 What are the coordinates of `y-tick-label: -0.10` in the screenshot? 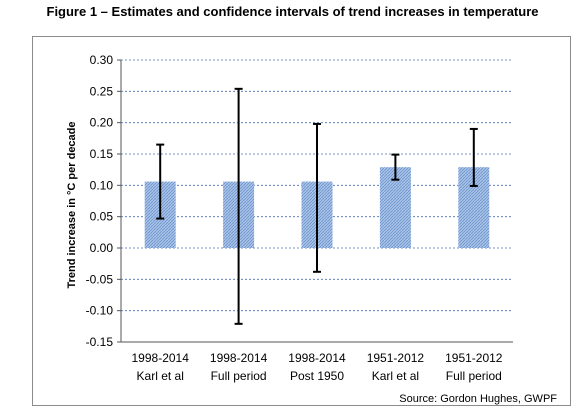 It's located at (100, 311).